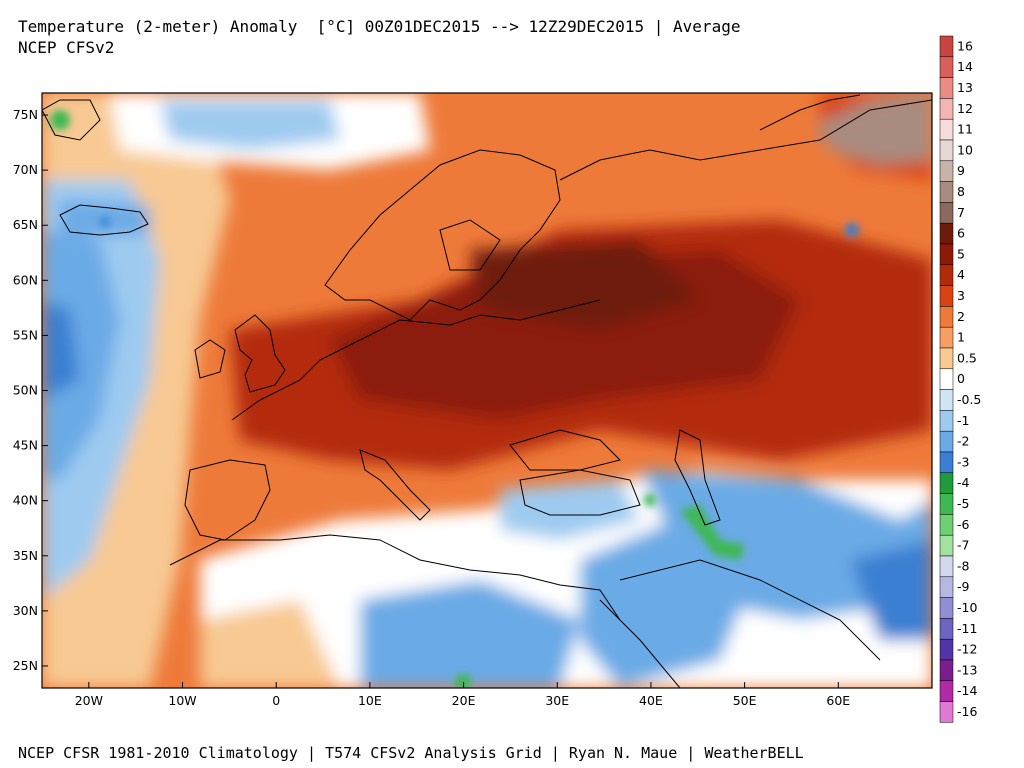  Describe the element at coordinates (66, 47) in the screenshot. I see `map-subtitle: NCEP CFSv2` at that location.